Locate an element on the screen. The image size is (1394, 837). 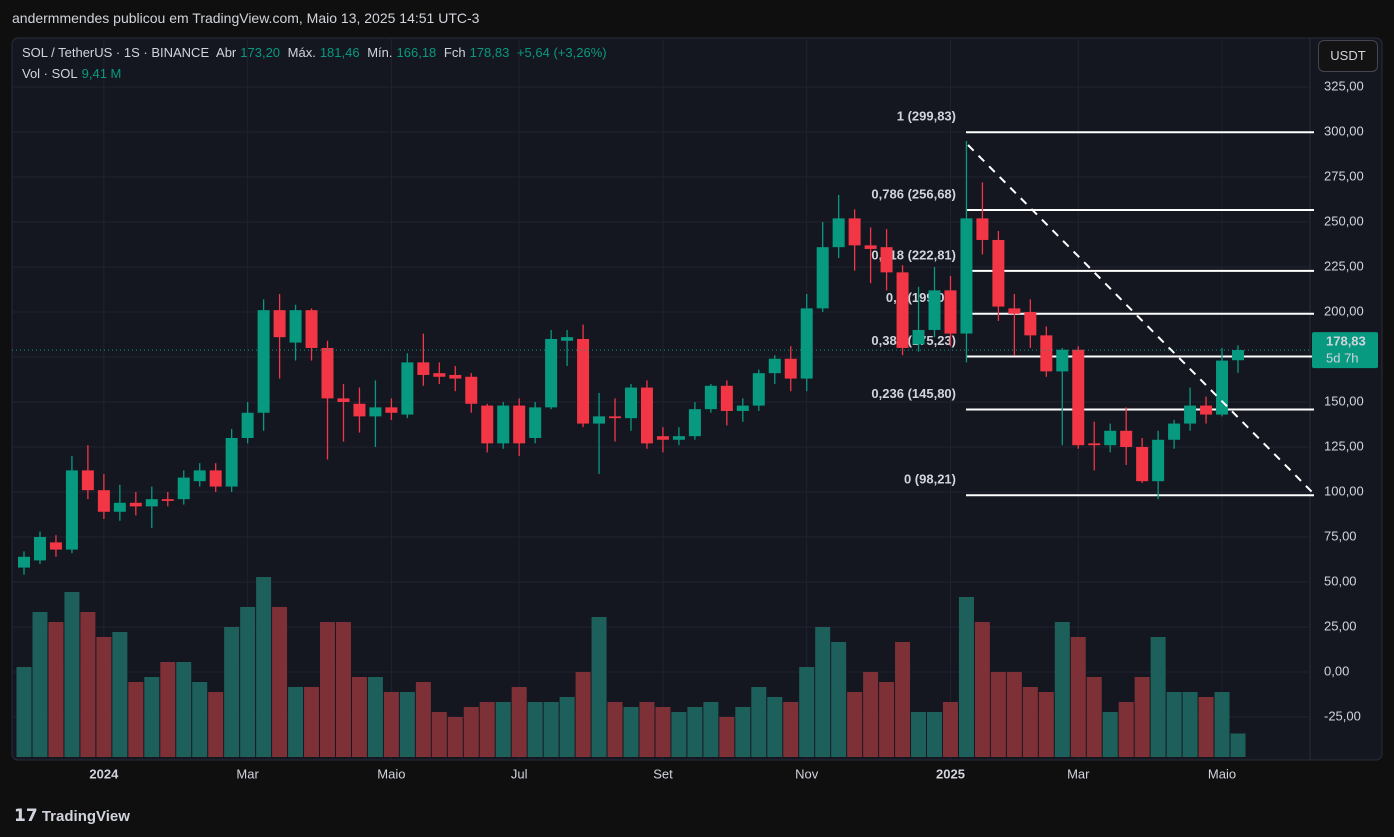
label: Mín. is located at coordinates (380, 52).